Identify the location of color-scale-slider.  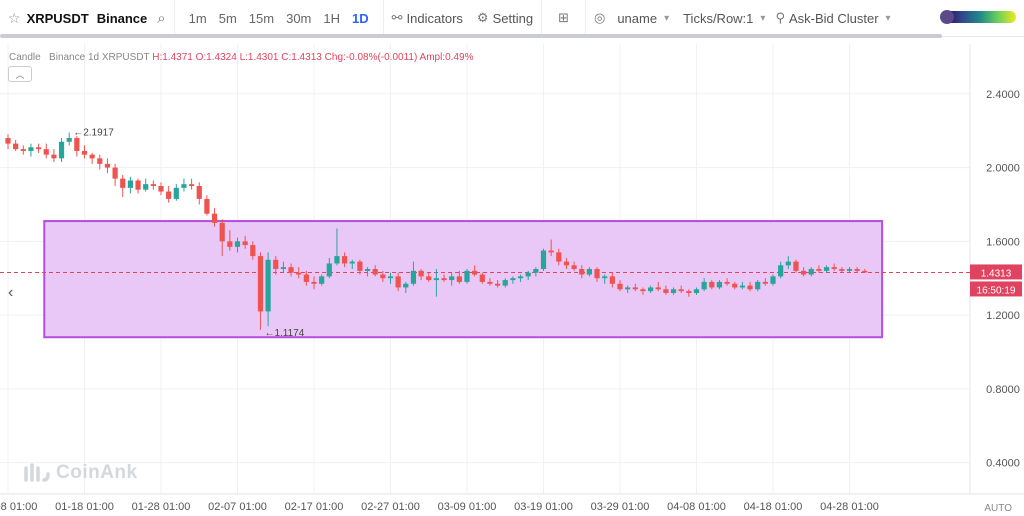
(978, 17).